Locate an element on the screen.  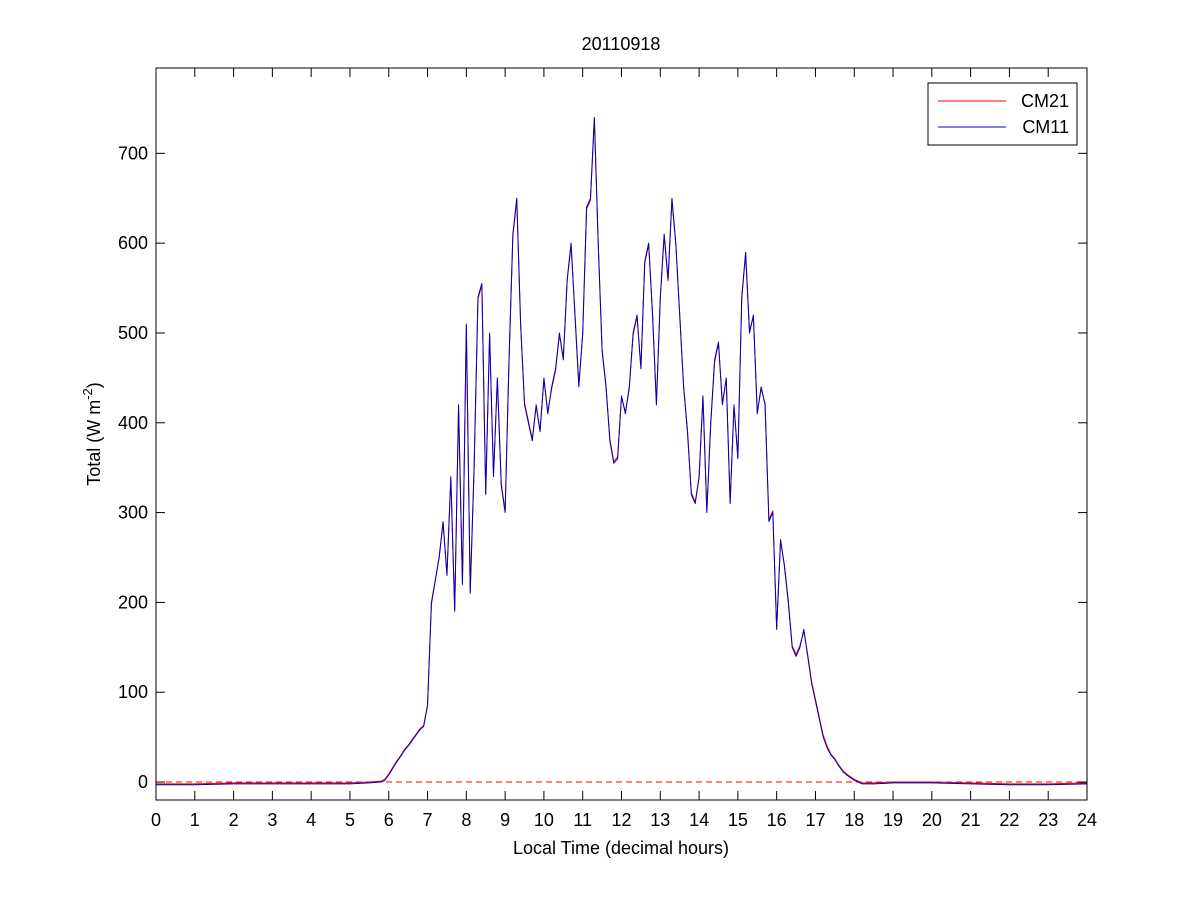
x-tick-label: 20 is located at coordinates (932, 820).